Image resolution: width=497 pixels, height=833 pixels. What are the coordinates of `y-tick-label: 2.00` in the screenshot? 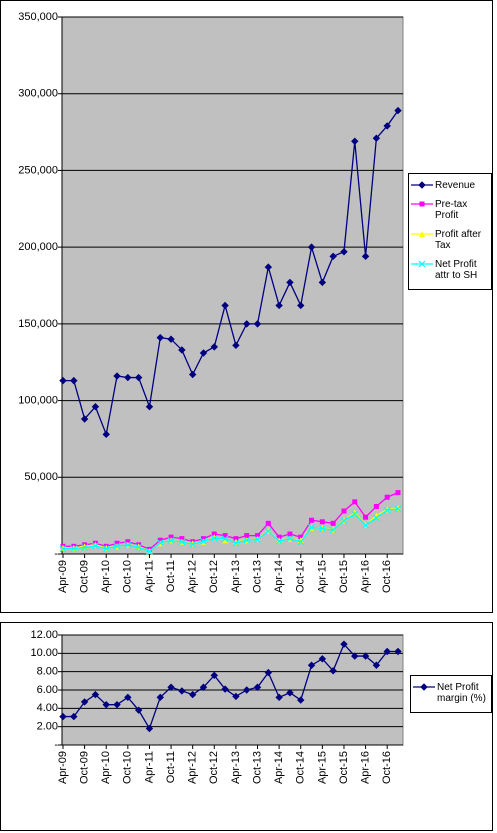 It's located at (47, 727).